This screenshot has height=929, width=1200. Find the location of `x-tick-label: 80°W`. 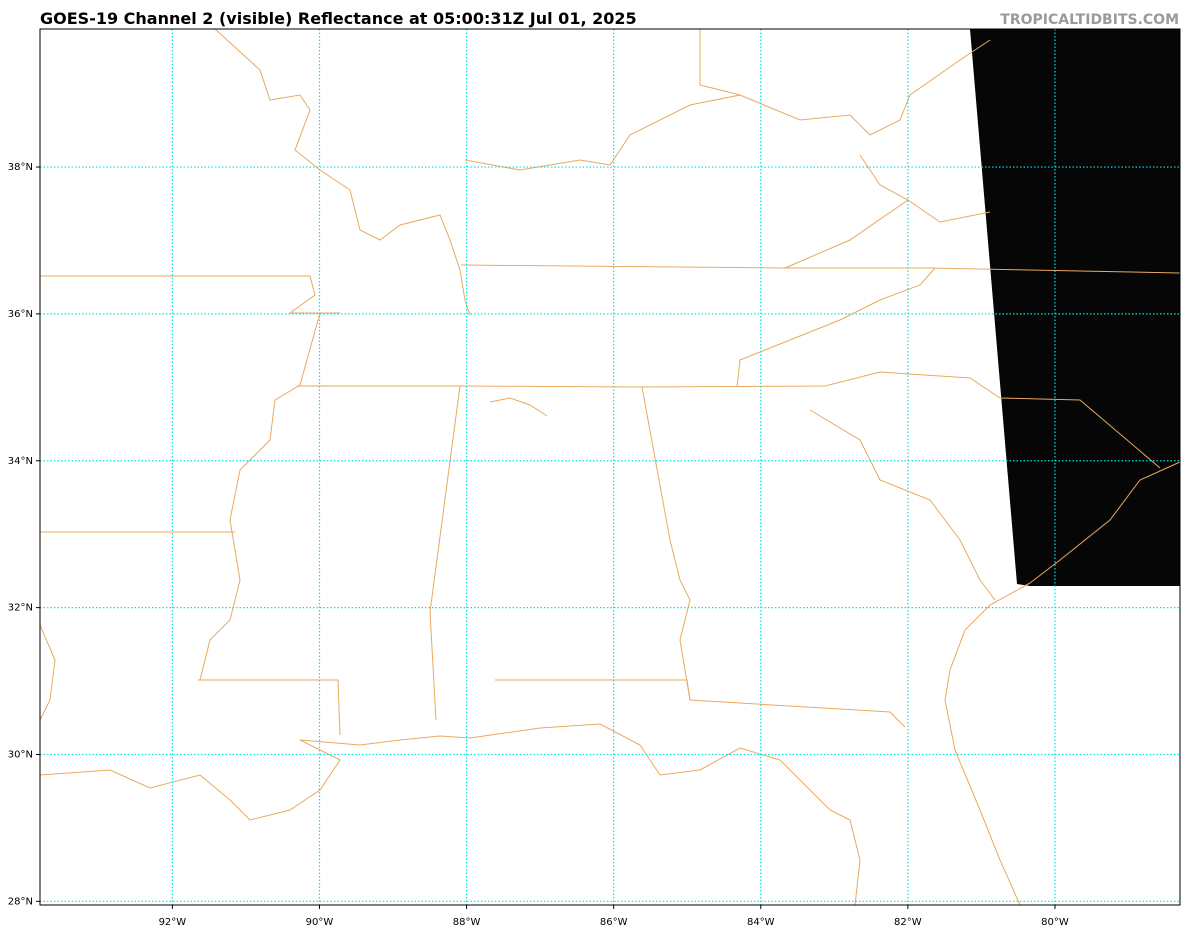

x-tick-label: 80°W is located at coordinates (1055, 922).